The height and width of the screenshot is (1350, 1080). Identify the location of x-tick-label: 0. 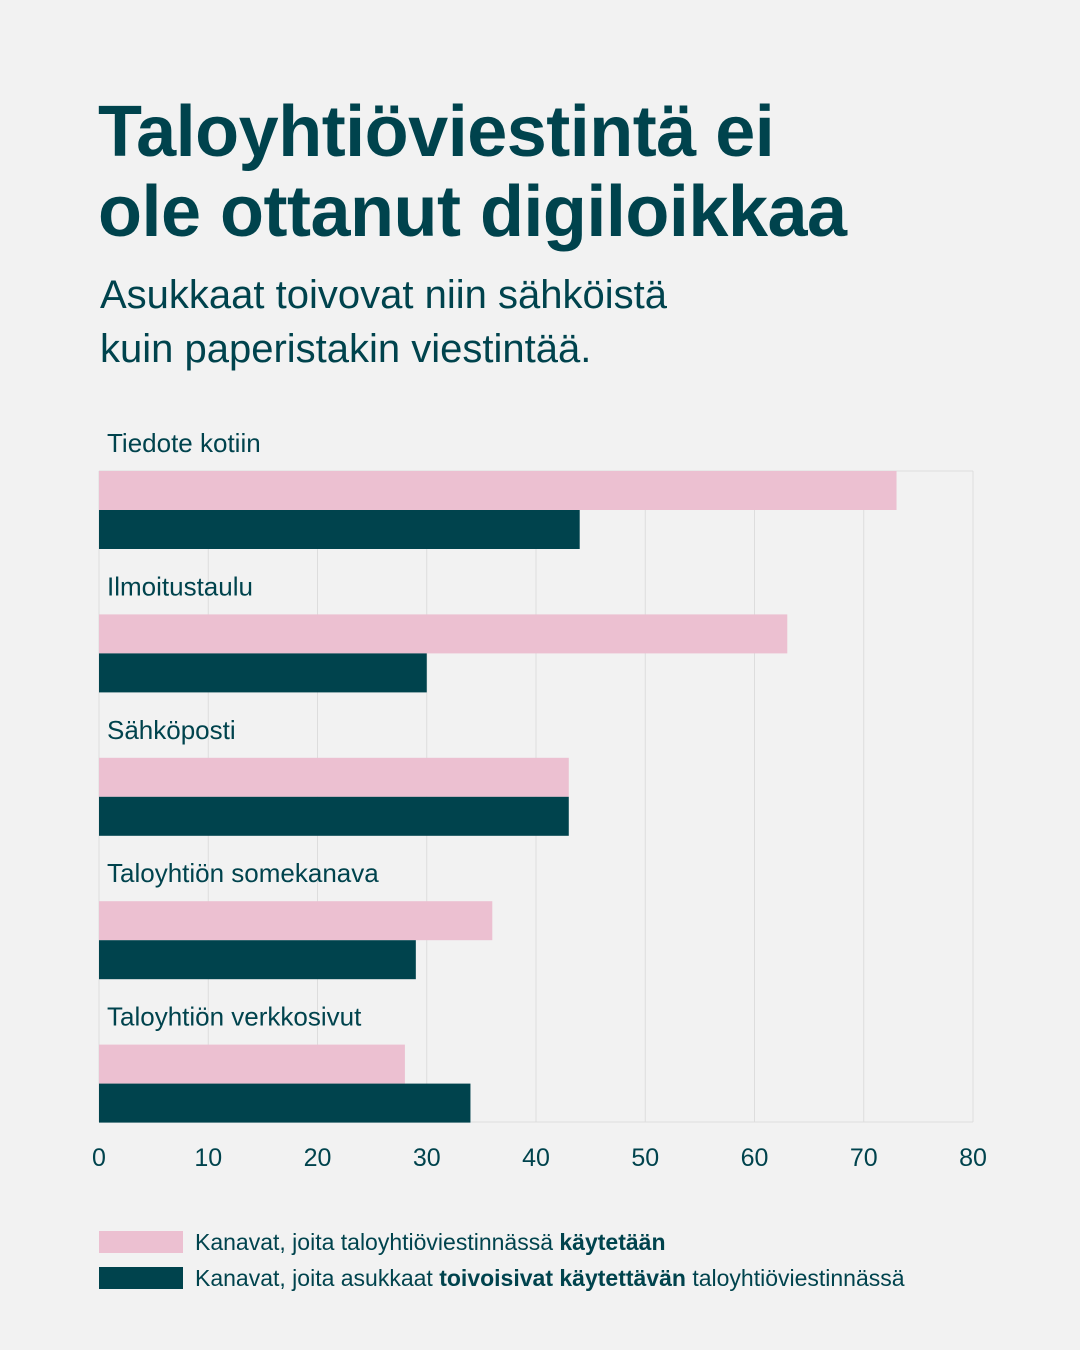
(99, 1158).